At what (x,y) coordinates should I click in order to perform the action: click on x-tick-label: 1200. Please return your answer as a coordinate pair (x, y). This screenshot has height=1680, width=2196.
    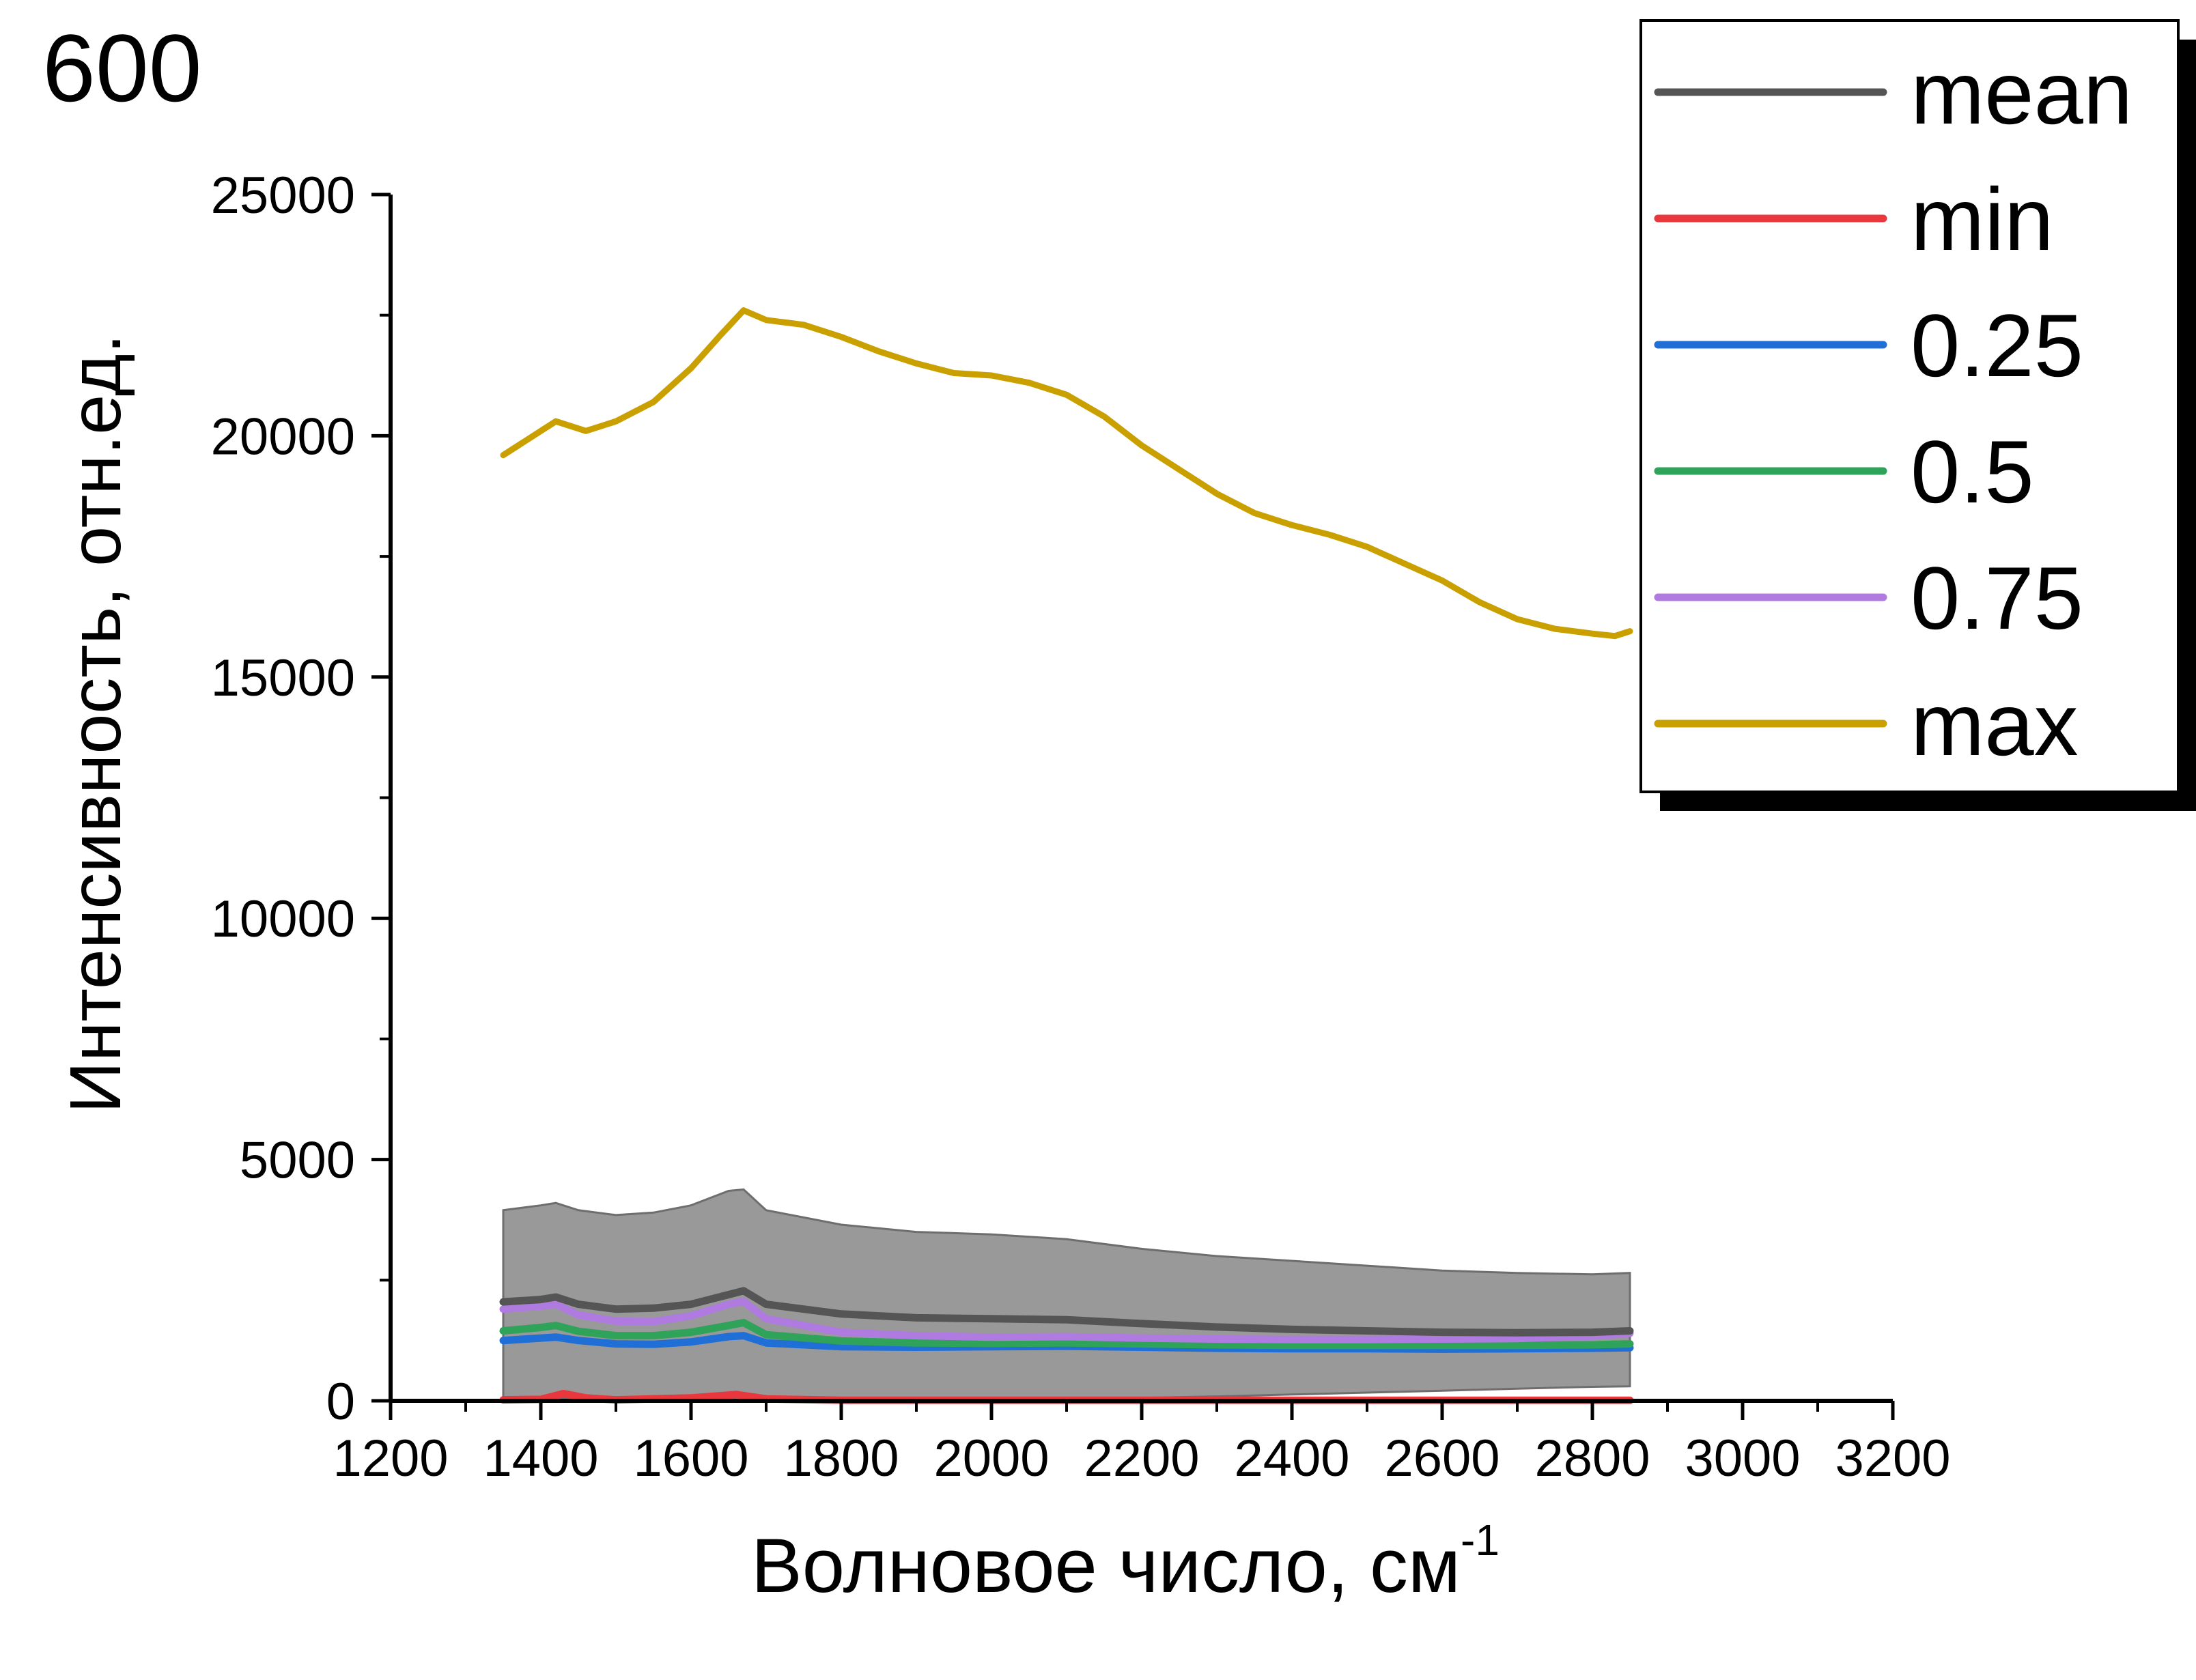
    Looking at the image, I should click on (391, 1458).